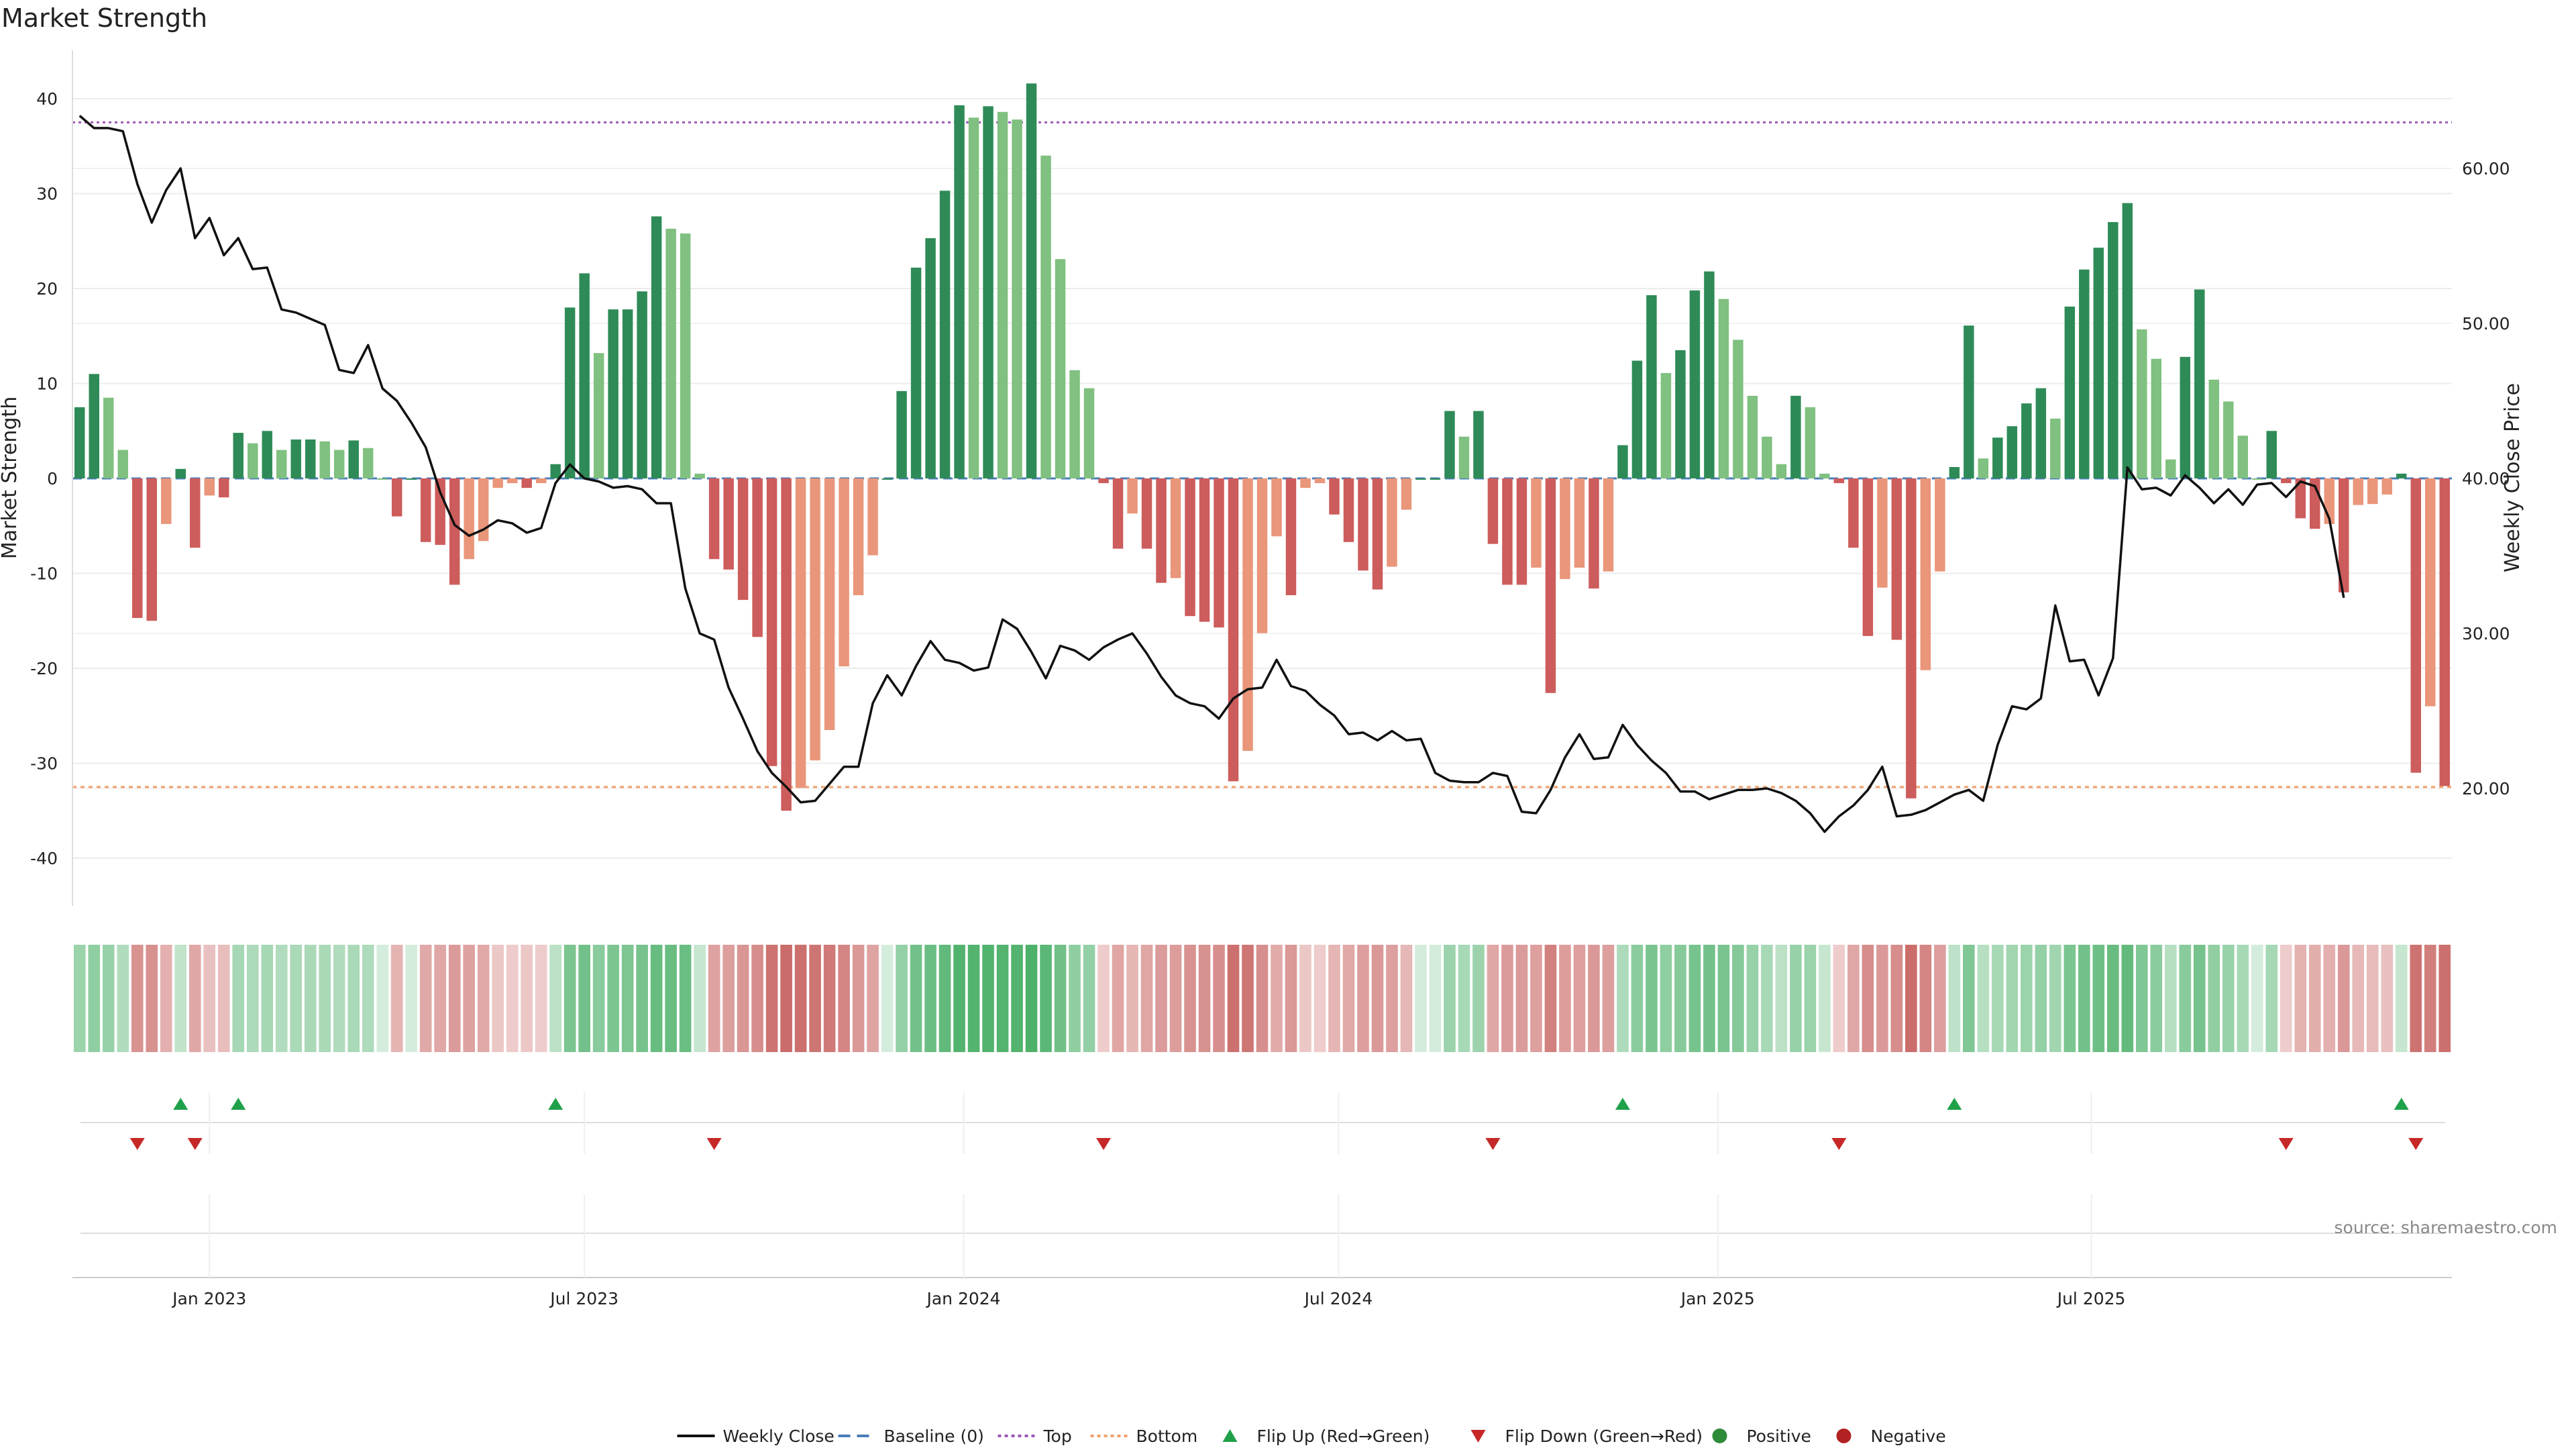 The height and width of the screenshot is (1452, 2576). Describe the element at coordinates (2446, 1228) in the screenshot. I see `source-note: source: sharemaestro.com` at that location.